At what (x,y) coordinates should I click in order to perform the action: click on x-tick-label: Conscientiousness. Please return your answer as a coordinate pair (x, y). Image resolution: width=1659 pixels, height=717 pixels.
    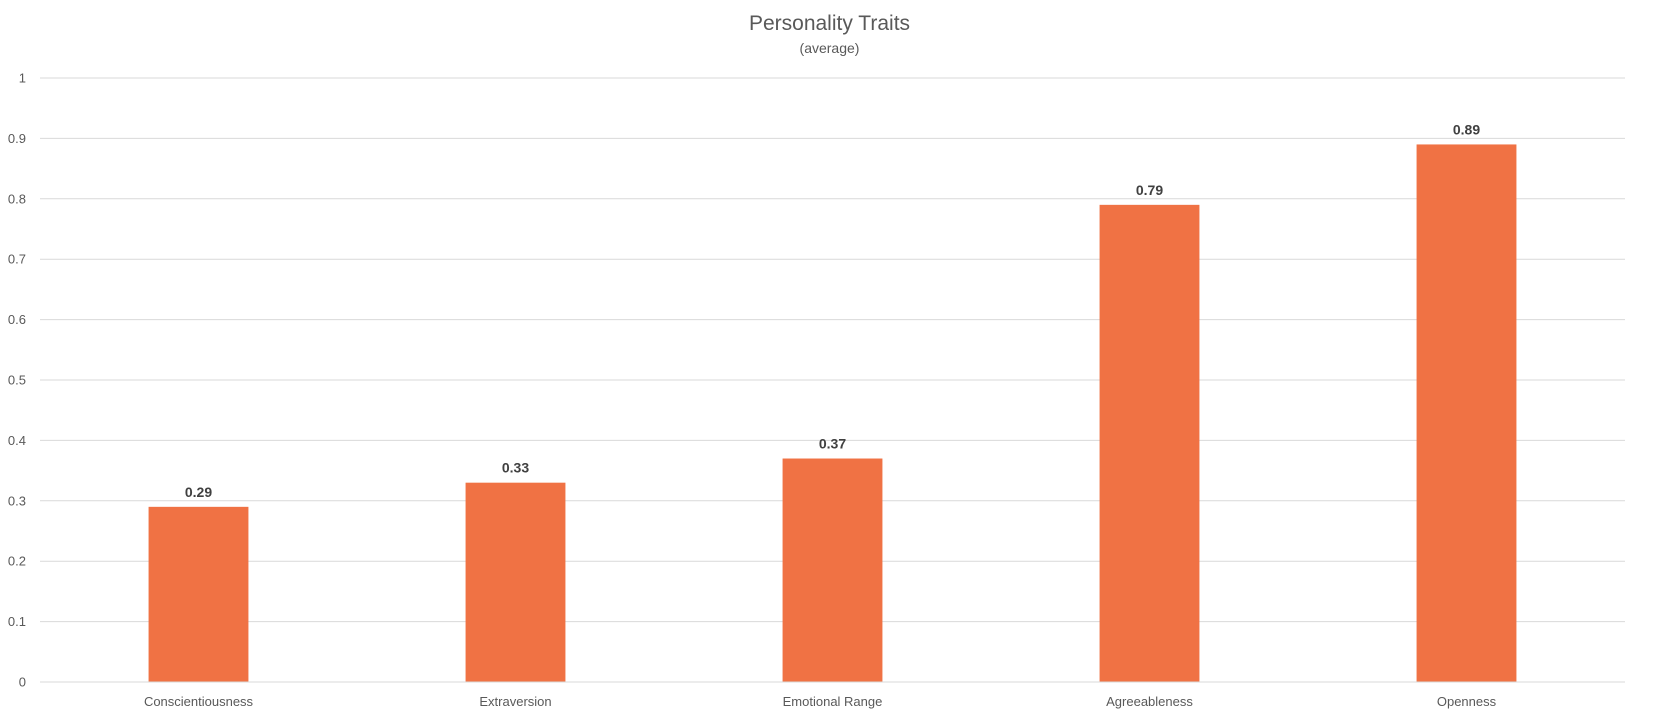
    Looking at the image, I should click on (199, 701).